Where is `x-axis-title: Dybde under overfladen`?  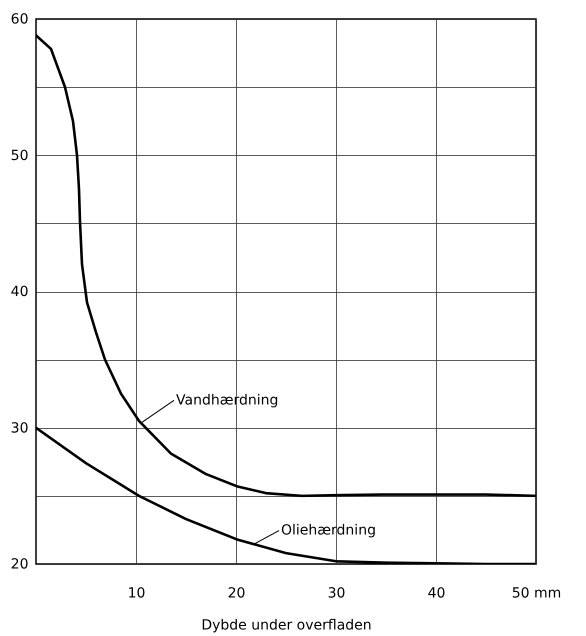
x-axis-title: Dybde under overfladen is located at coordinates (286, 626).